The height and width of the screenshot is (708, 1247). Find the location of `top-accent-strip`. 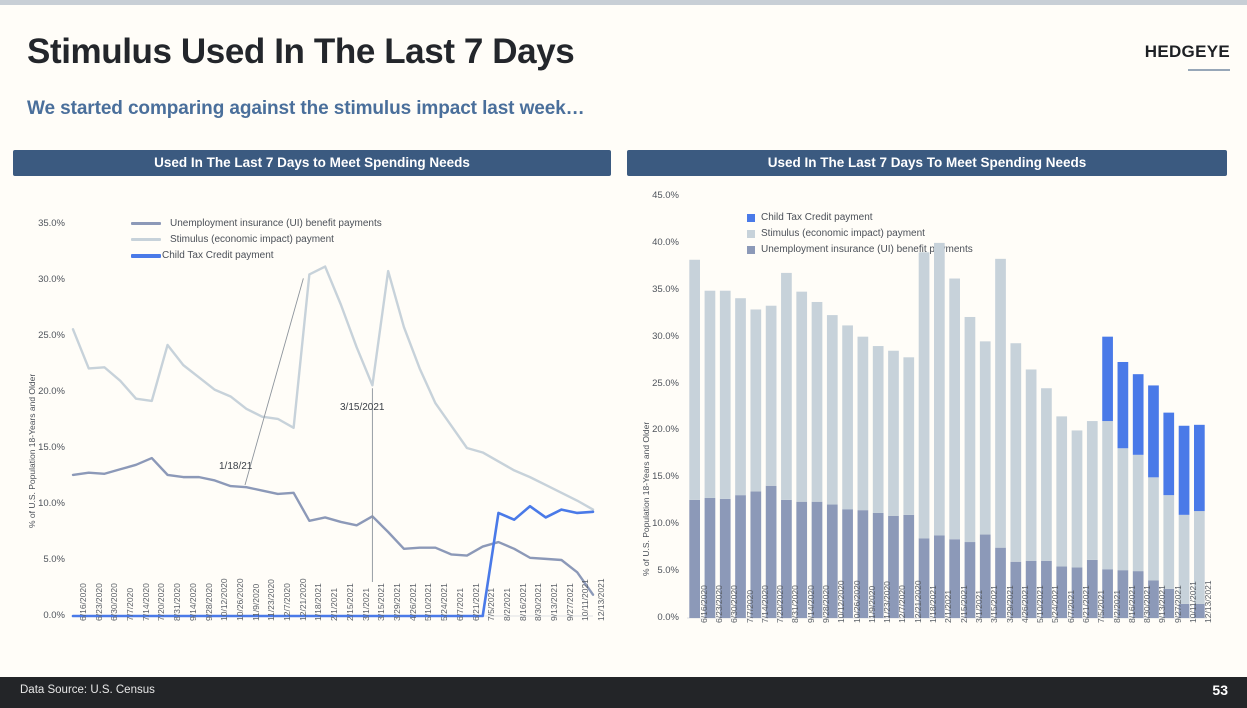

top-accent-strip is located at coordinates (623, 2).